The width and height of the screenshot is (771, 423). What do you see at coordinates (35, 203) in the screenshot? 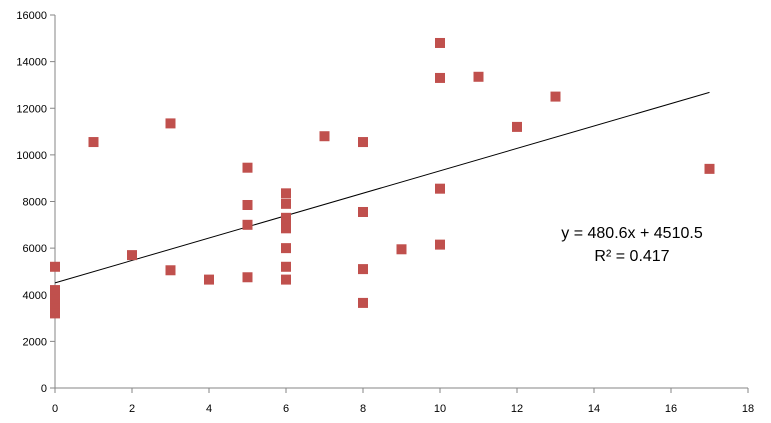
I see `y-tick-label: 8000` at bounding box center [35, 203].